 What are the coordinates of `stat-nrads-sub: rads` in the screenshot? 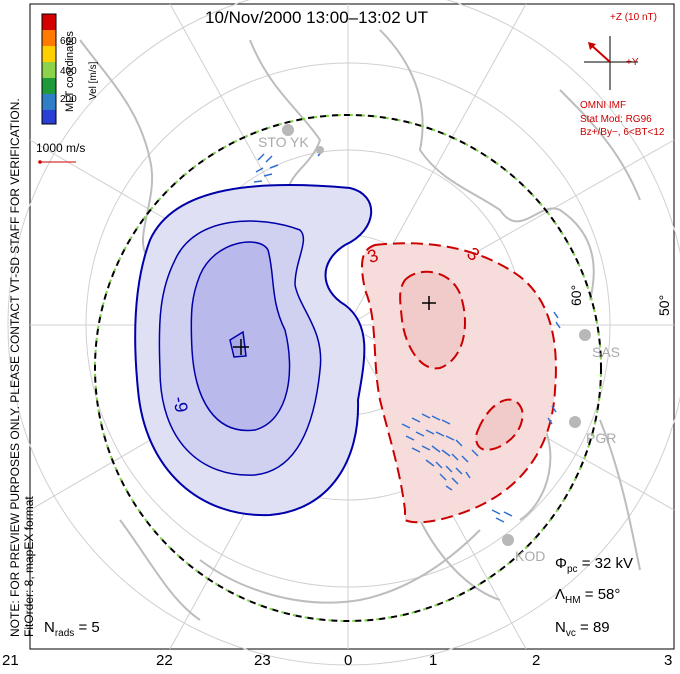 It's located at (64, 633).